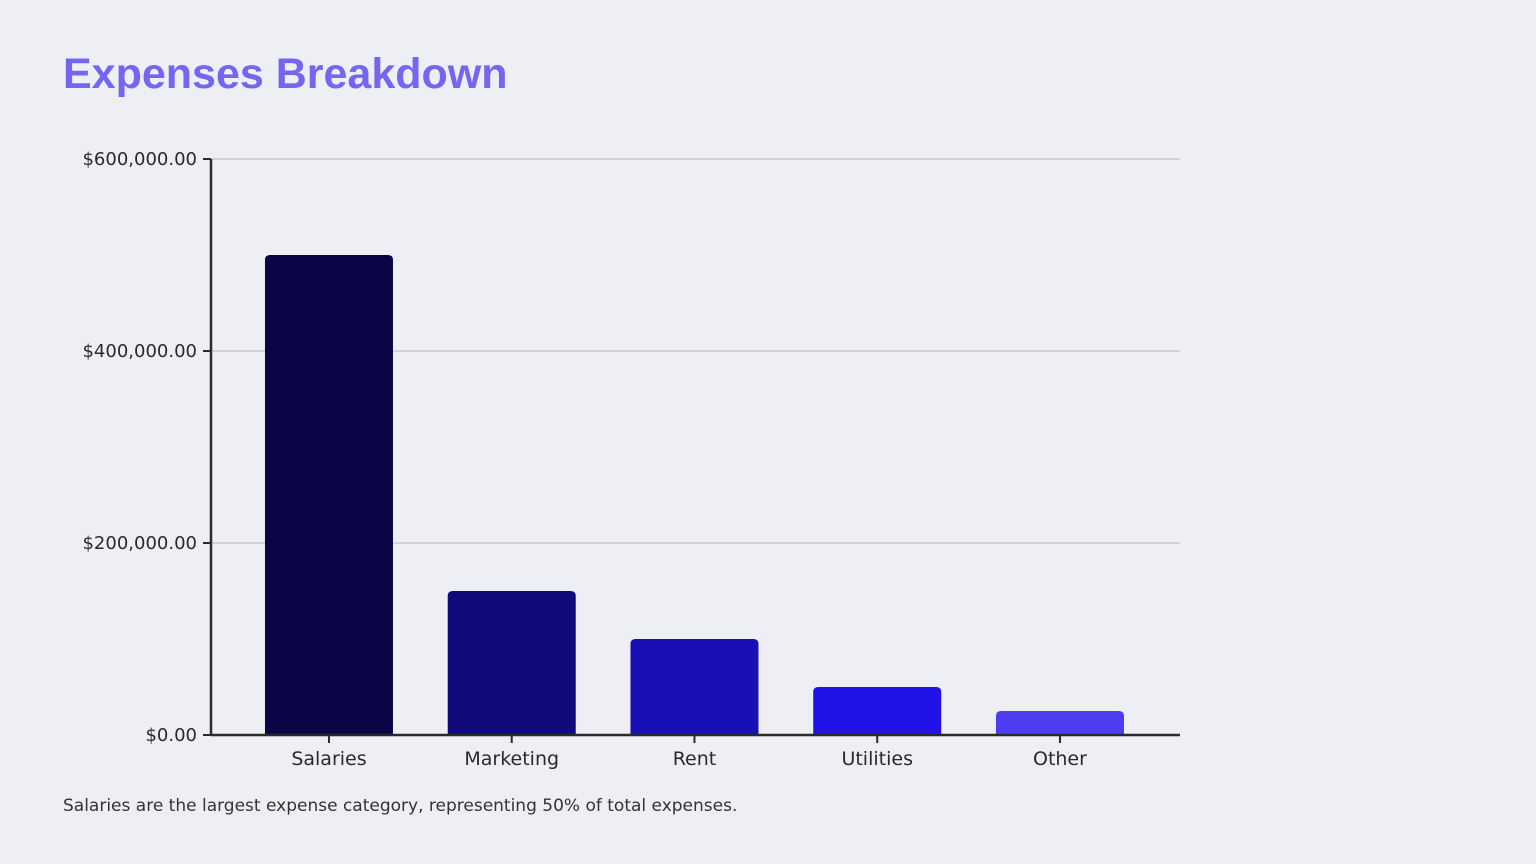 This screenshot has width=1536, height=864. What do you see at coordinates (877, 759) in the screenshot?
I see `x-tick-label: Utilities` at bounding box center [877, 759].